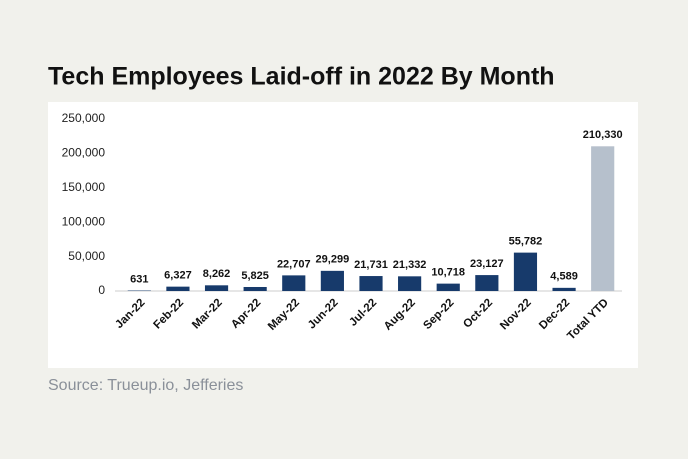  Describe the element at coordinates (101, 290) in the screenshot. I see `y-tick-label: 0` at that location.